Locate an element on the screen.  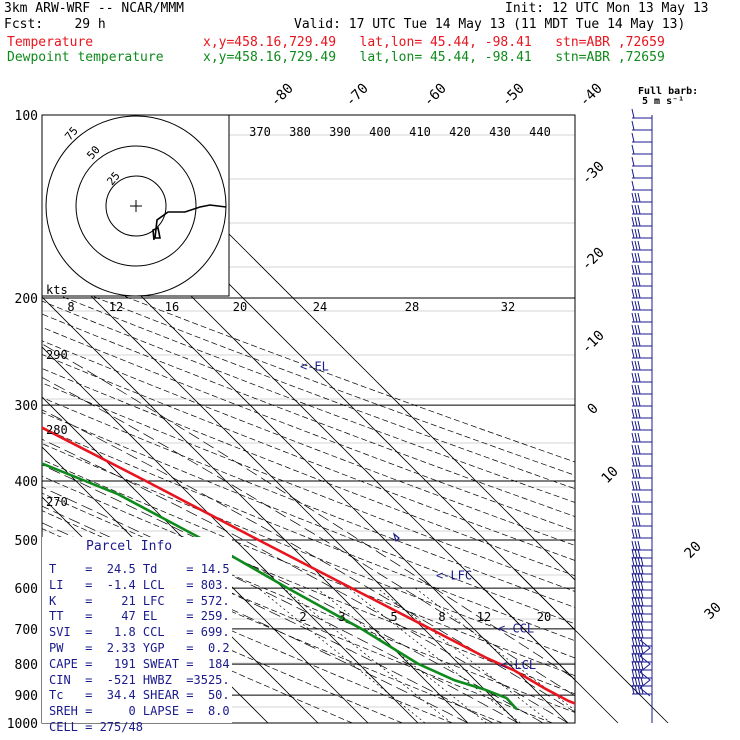
parcel-info-cell: CELL = 275/48 is located at coordinates (96, 727).